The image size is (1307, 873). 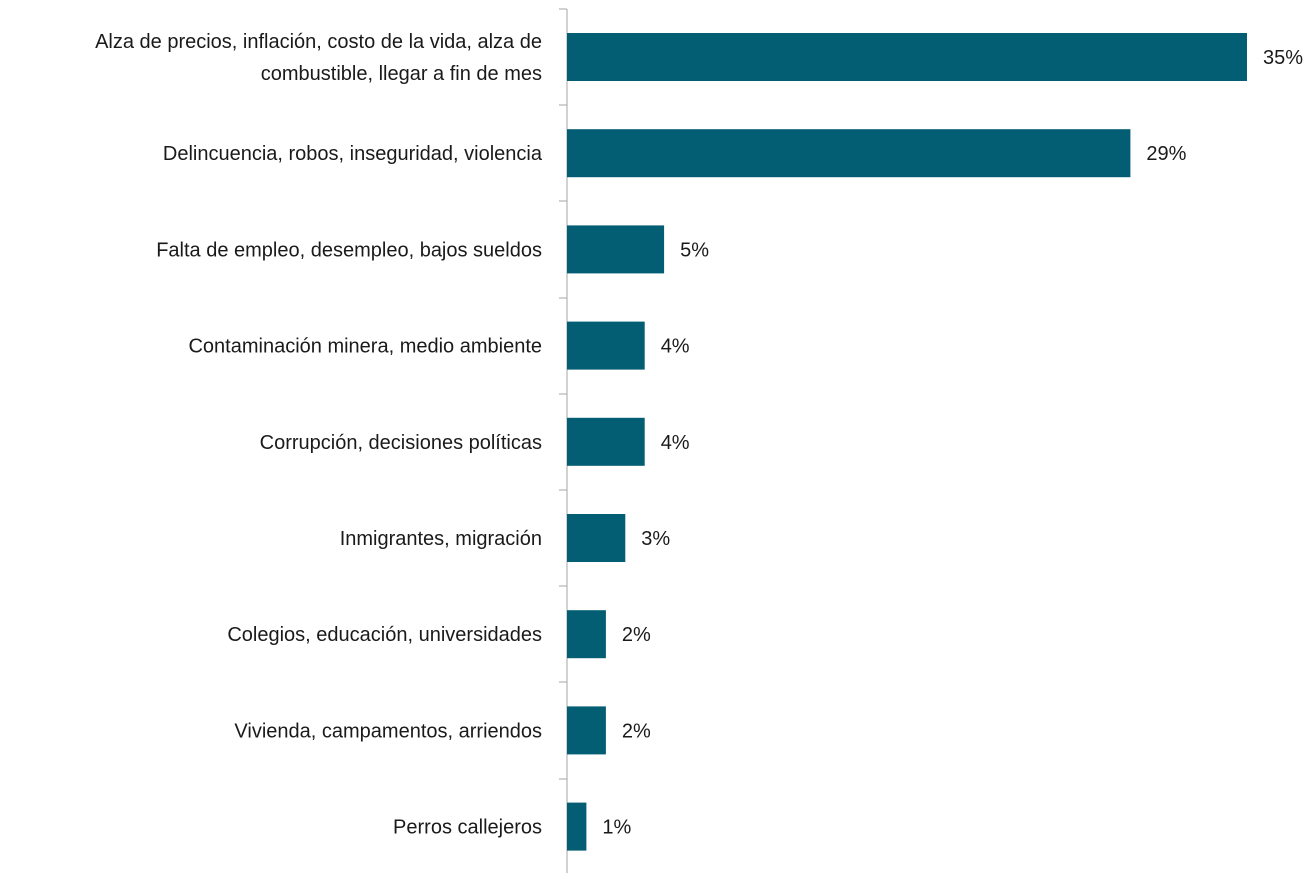 I want to click on category-label-line: Contaminación minera, medio ambiente, so click(x=365, y=347).